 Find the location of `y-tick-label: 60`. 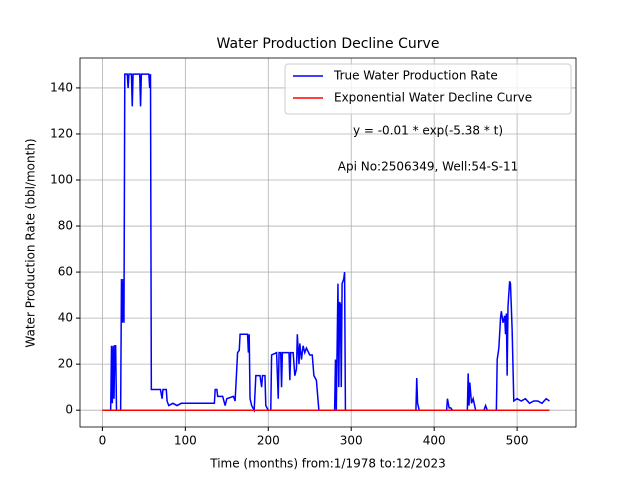

y-tick-label: 60 is located at coordinates (65, 272).